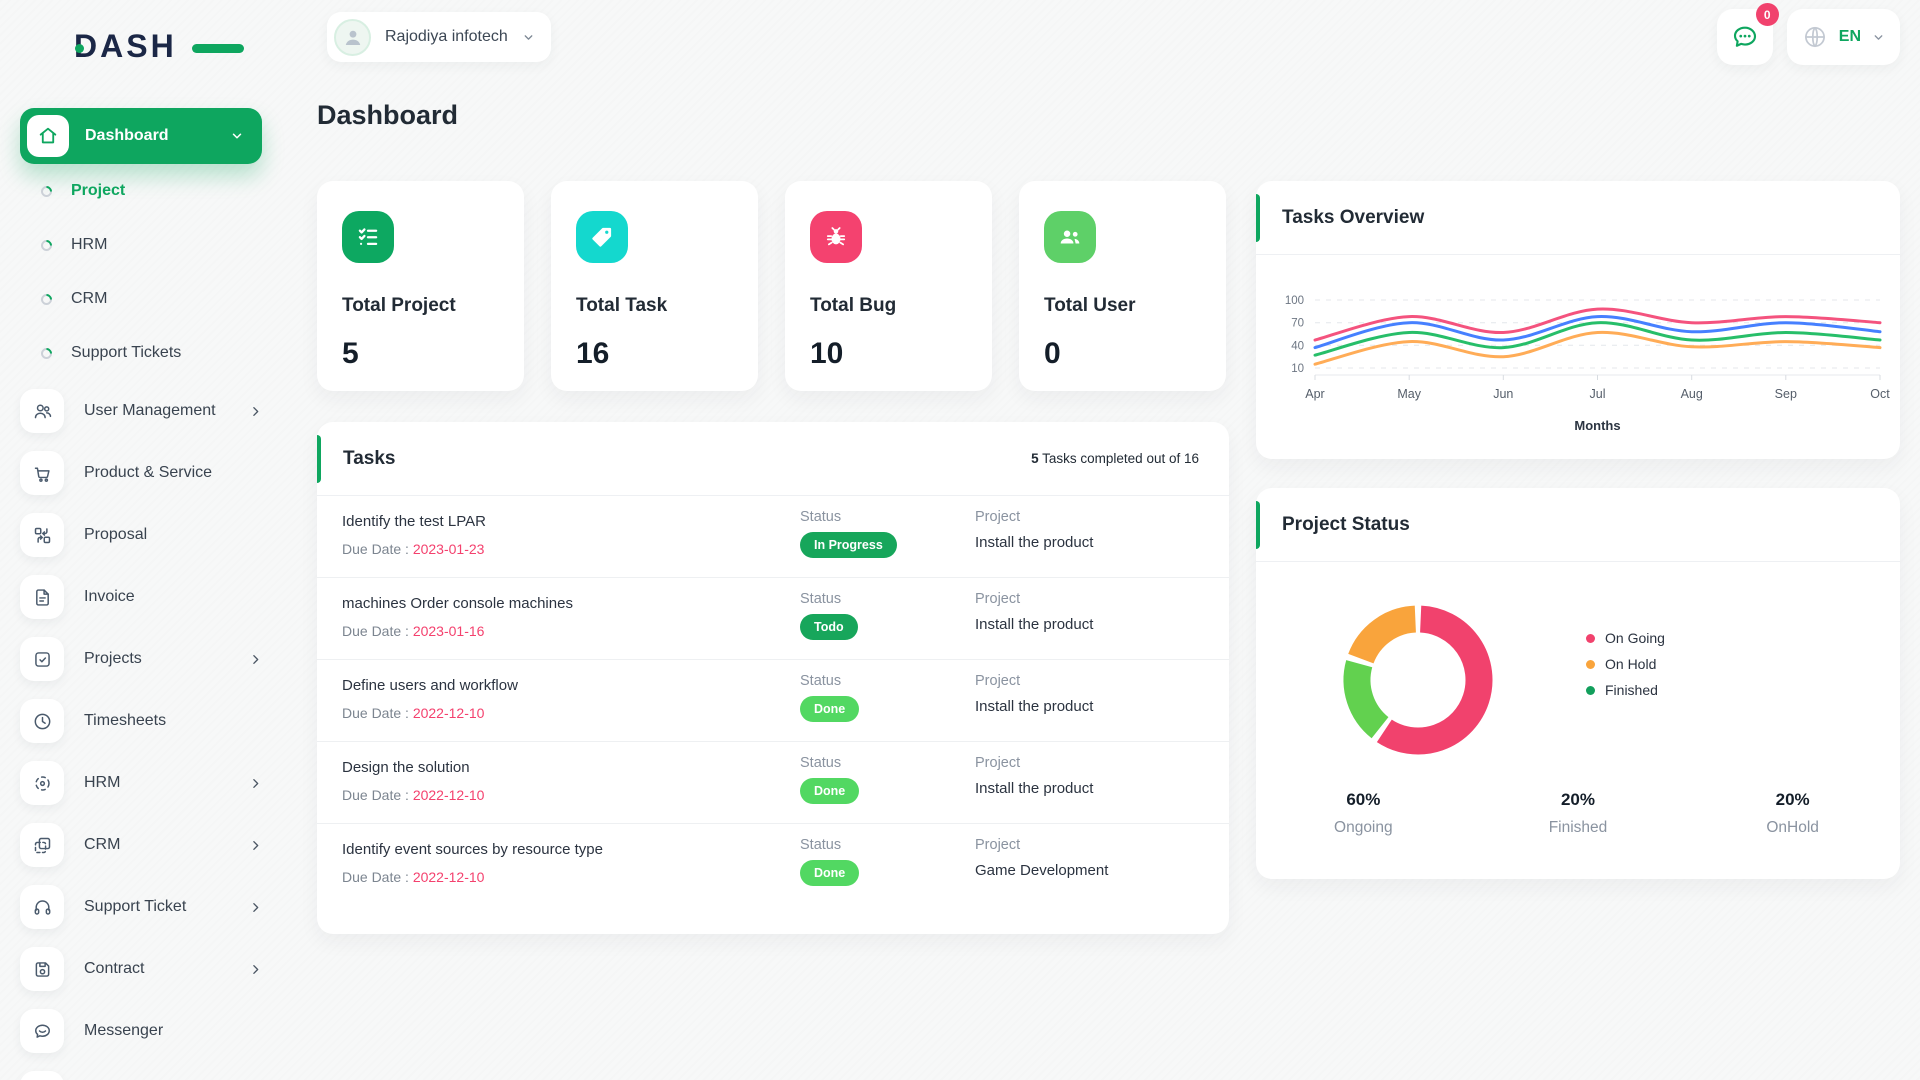 Image resolution: width=1920 pixels, height=1080 pixels. What do you see at coordinates (141, 353) in the screenshot?
I see `sidebar-item-support-tickets-sub: Support Tickets` at bounding box center [141, 353].